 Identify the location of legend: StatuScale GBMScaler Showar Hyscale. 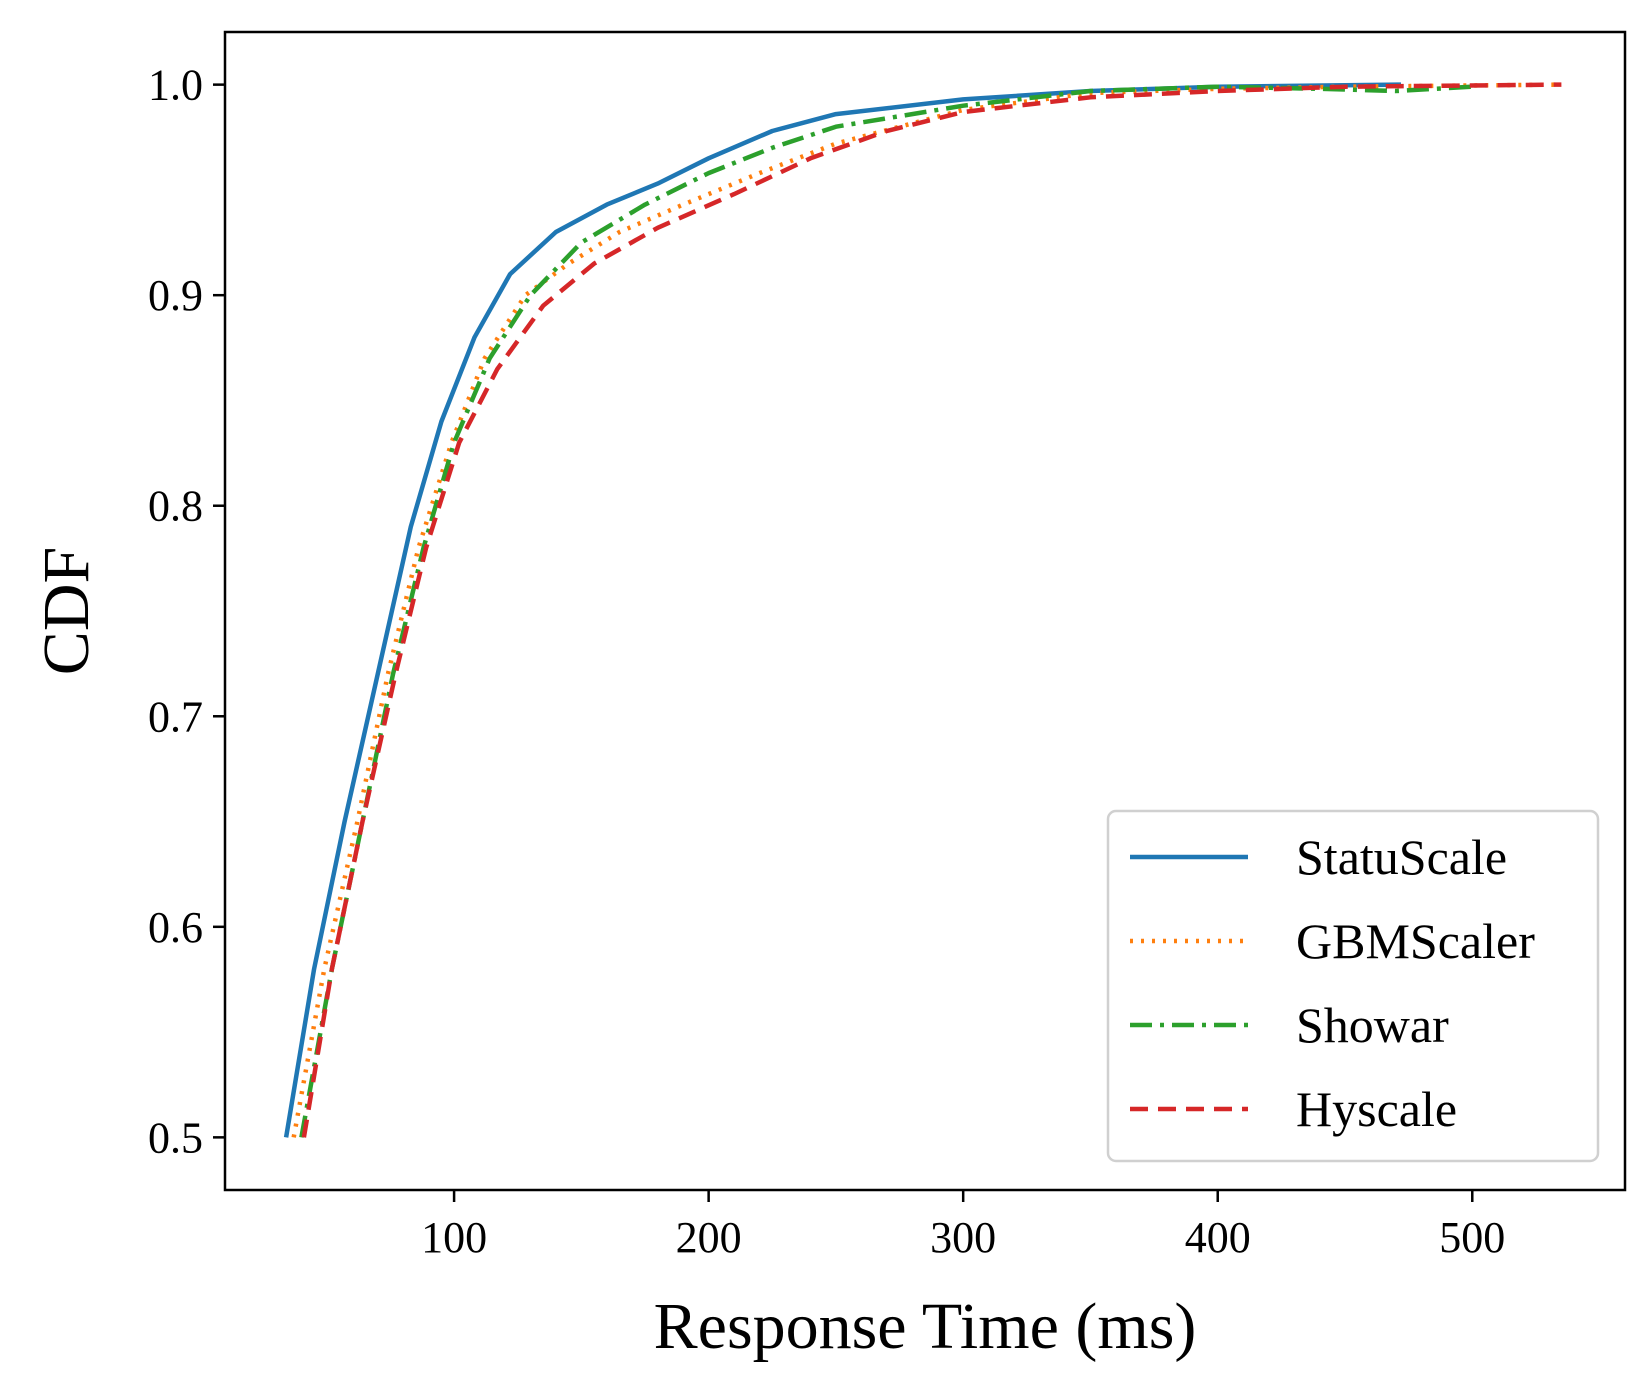
(1353, 986).